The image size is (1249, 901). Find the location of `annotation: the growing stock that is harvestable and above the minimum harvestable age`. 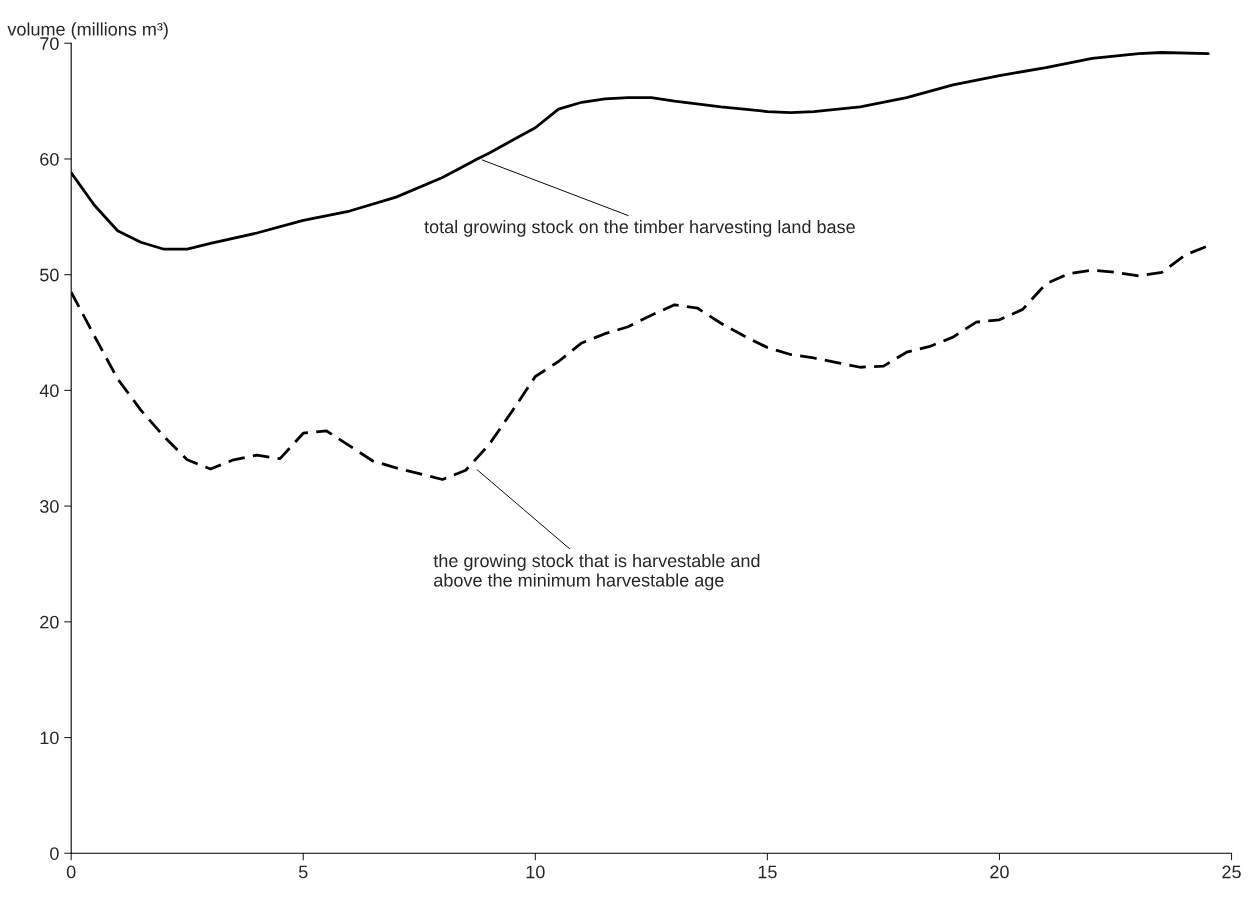

annotation: the growing stock that is harvestable and above the minimum harvestable age is located at coordinates (596, 572).